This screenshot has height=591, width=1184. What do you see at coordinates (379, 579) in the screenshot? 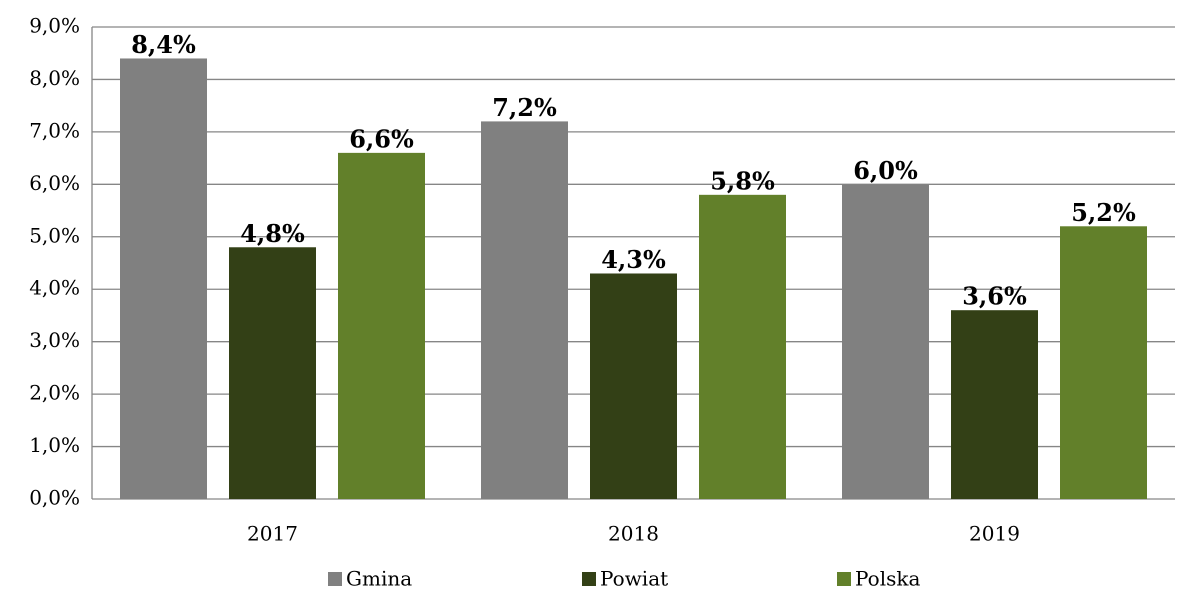
I see `legend-label: Gmina` at bounding box center [379, 579].